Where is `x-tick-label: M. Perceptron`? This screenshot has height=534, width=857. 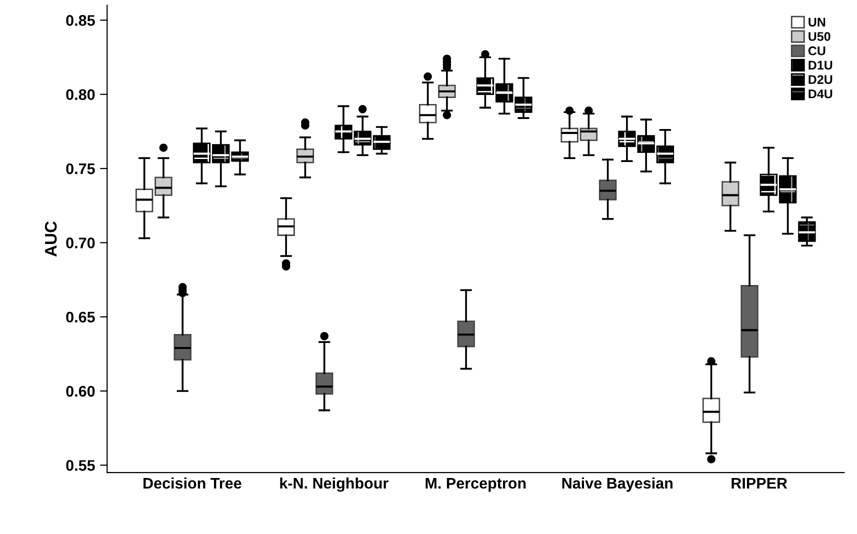 x-tick-label: M. Perceptron is located at coordinates (476, 485).